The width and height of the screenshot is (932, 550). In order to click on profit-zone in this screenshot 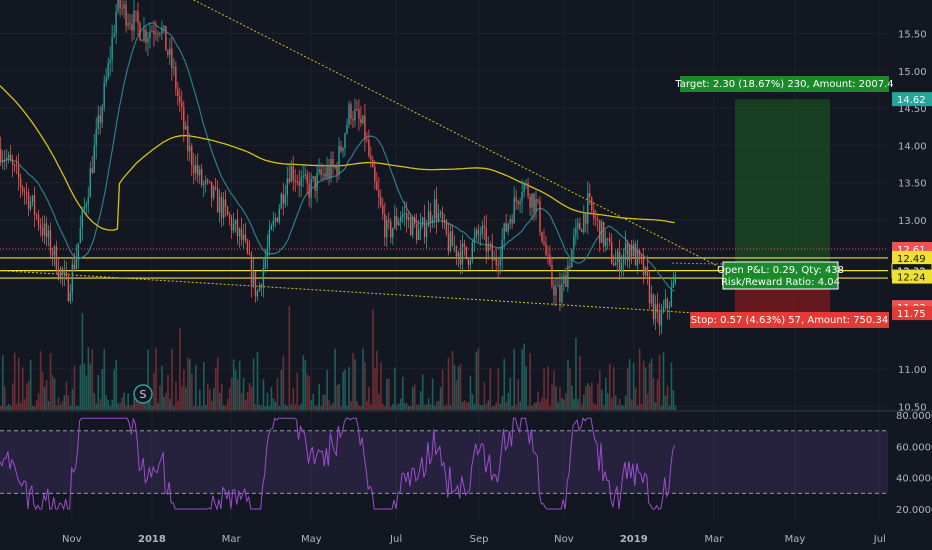, I will do `click(782, 185)`.